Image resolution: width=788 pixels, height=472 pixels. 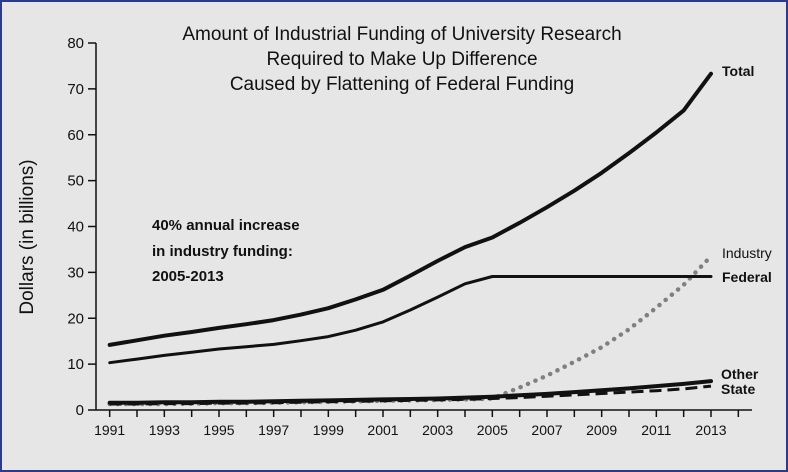 I want to click on series-label-federal: Federal, so click(x=747, y=277).